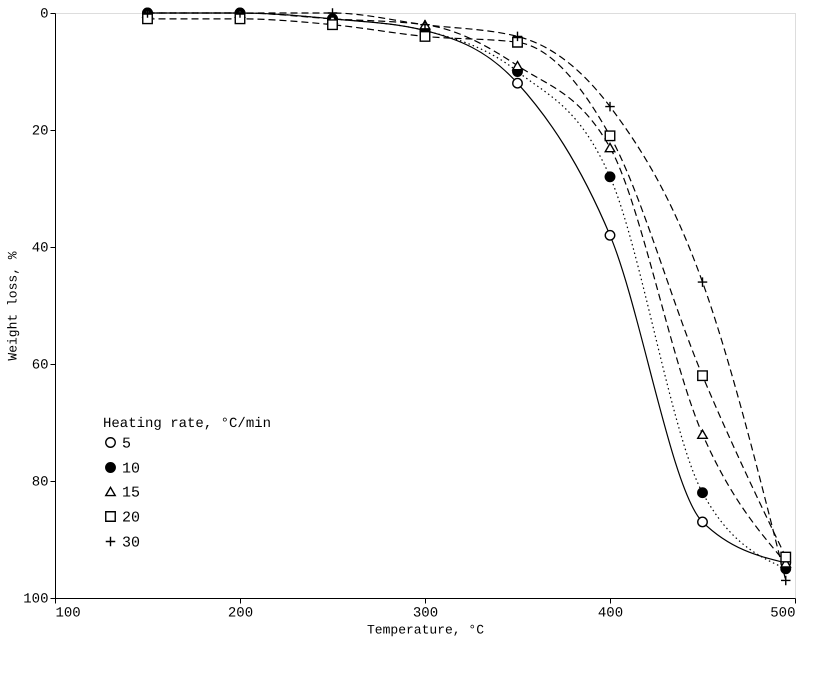  What do you see at coordinates (131, 493) in the screenshot?
I see `legend-label: 15` at bounding box center [131, 493].